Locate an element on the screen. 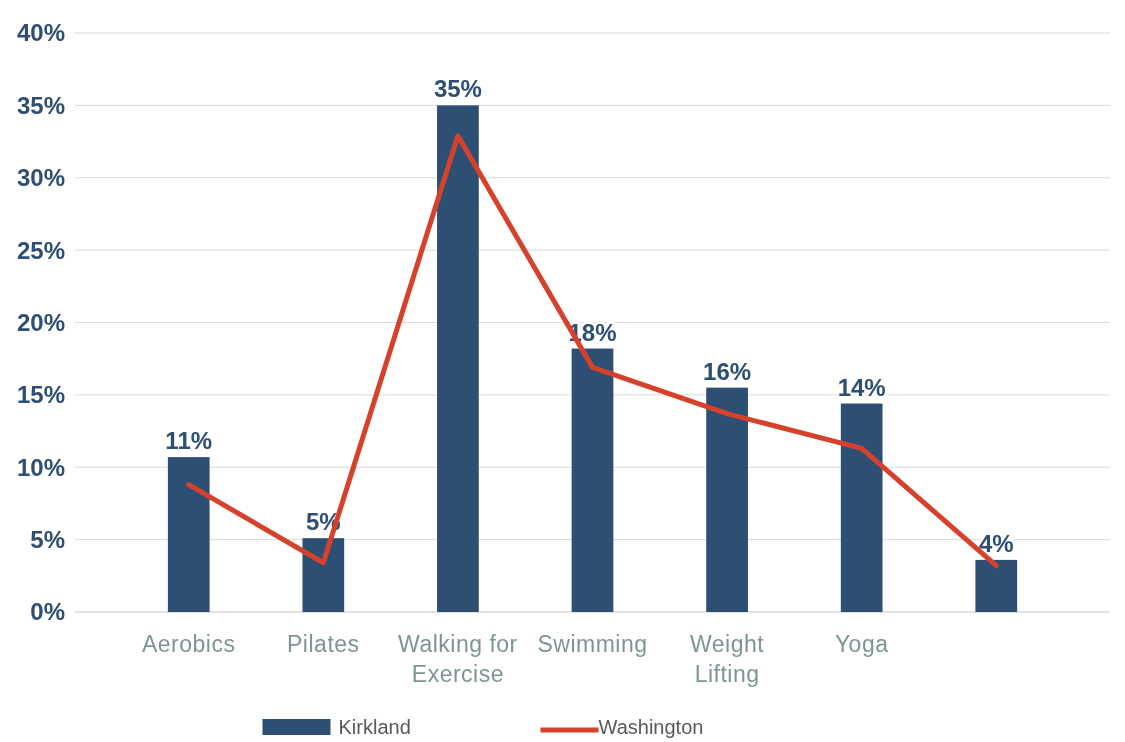 This screenshot has width=1125, height=742. y-tick-label: 30% is located at coordinates (40, 178).